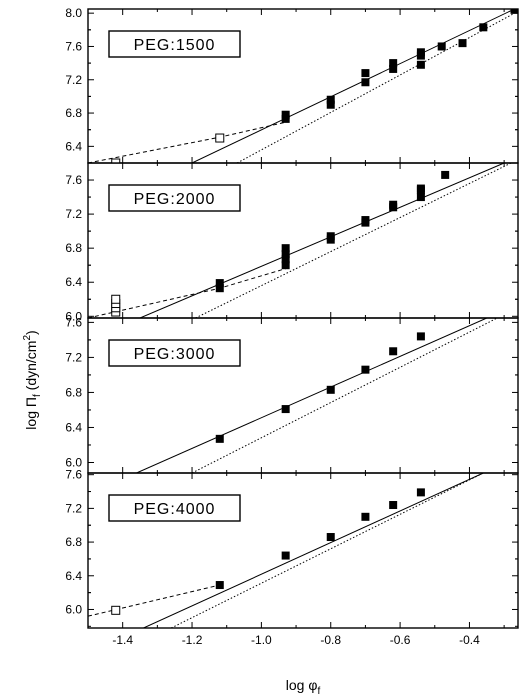 This screenshot has width=521, height=700. What do you see at coordinates (261, 640) in the screenshot?
I see `x-tick-label: -1.0` at bounding box center [261, 640].